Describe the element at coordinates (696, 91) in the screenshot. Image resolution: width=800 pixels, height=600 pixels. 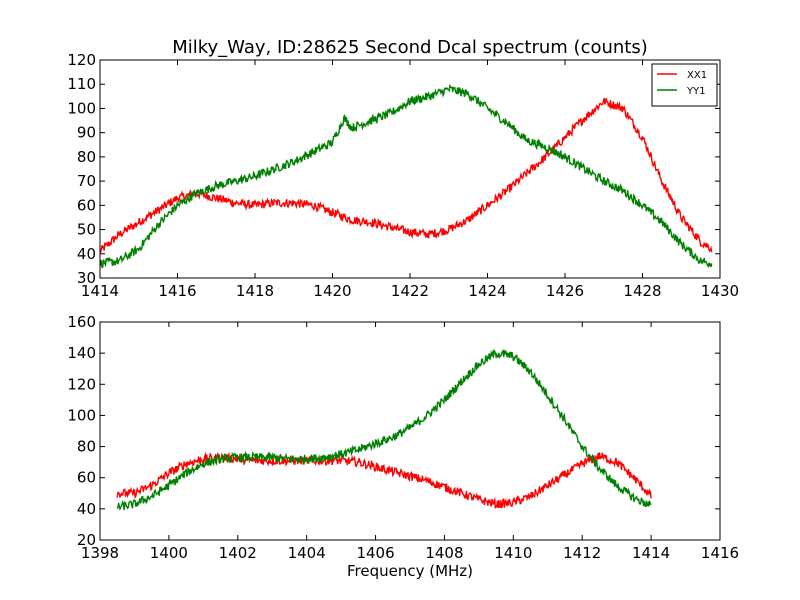
I see `legend-label-yy1: YY1` at that location.